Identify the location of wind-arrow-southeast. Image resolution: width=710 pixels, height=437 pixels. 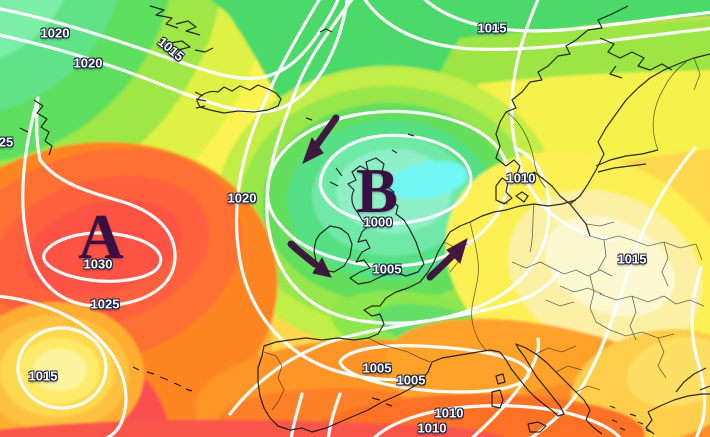
(309, 259).